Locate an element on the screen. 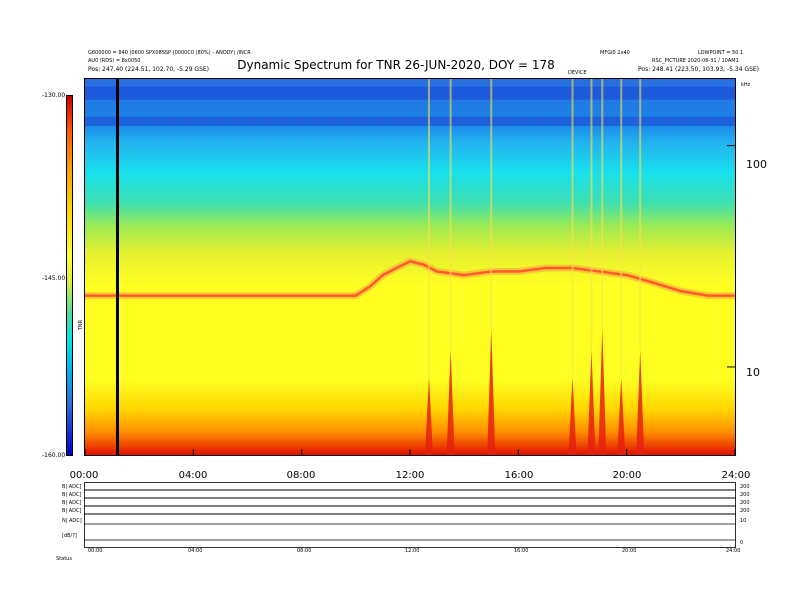  lower-right-label-3: 200 is located at coordinates (745, 503).